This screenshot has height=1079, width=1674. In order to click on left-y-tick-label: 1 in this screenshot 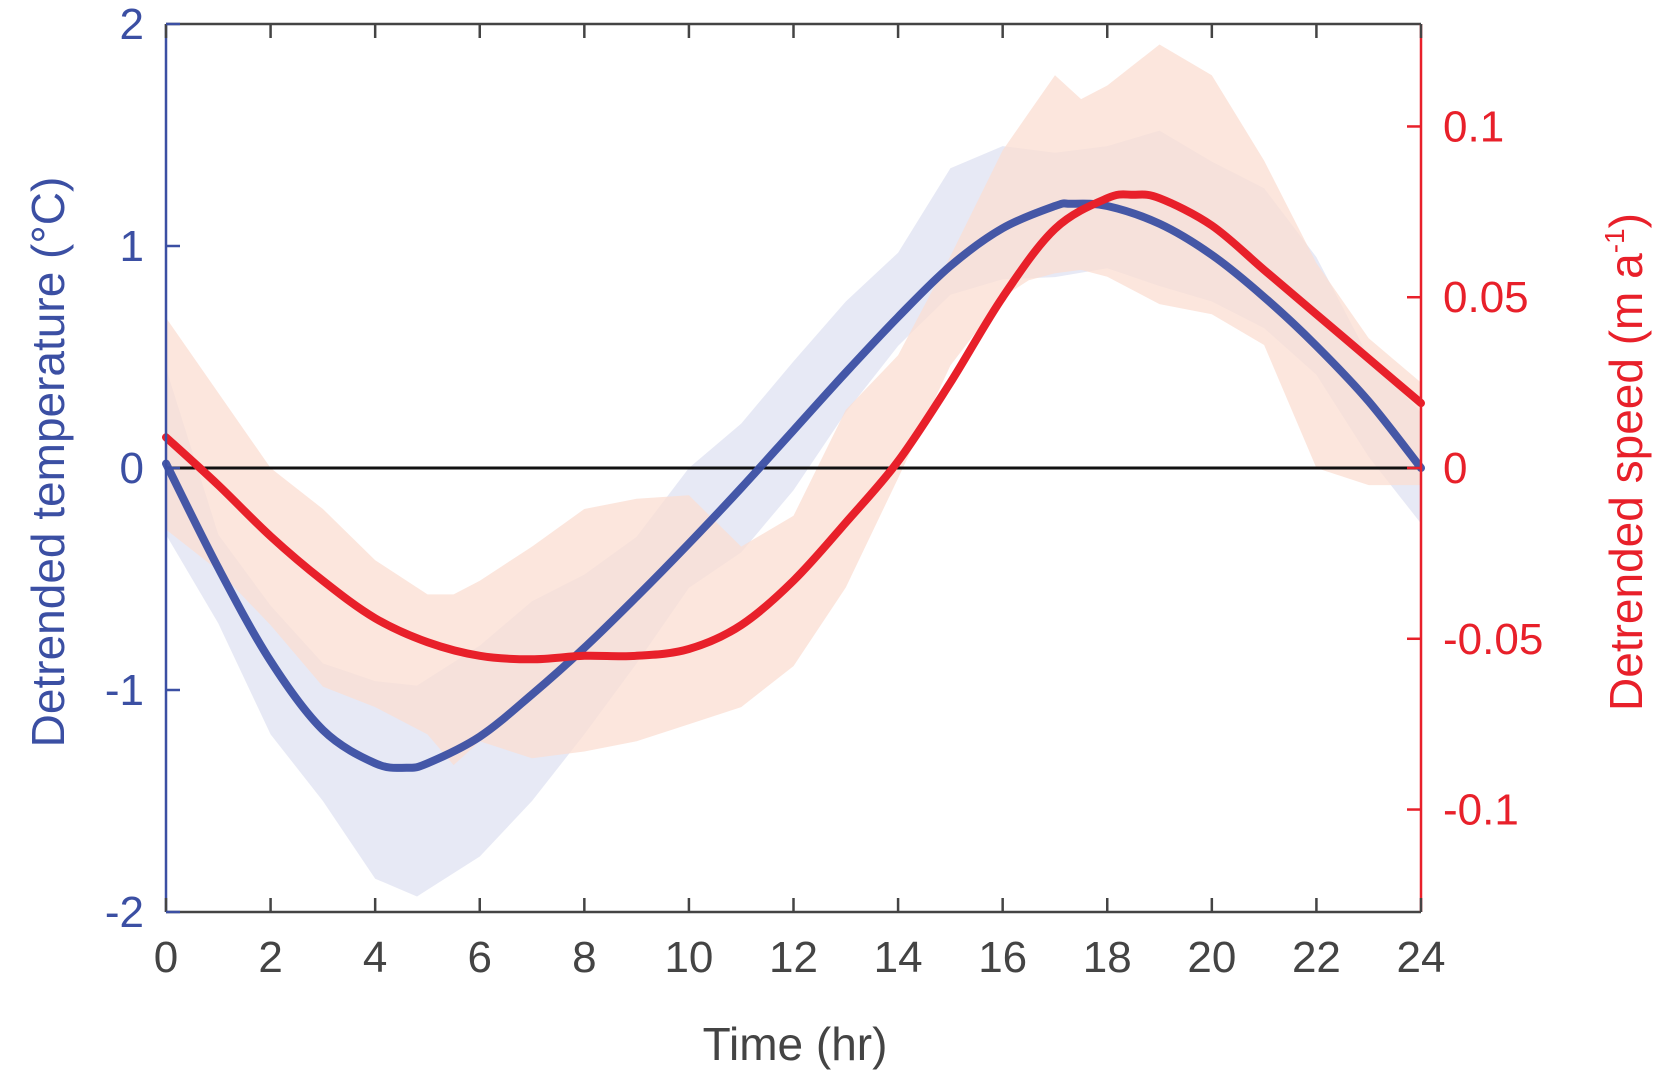, I will do `click(132, 246)`.